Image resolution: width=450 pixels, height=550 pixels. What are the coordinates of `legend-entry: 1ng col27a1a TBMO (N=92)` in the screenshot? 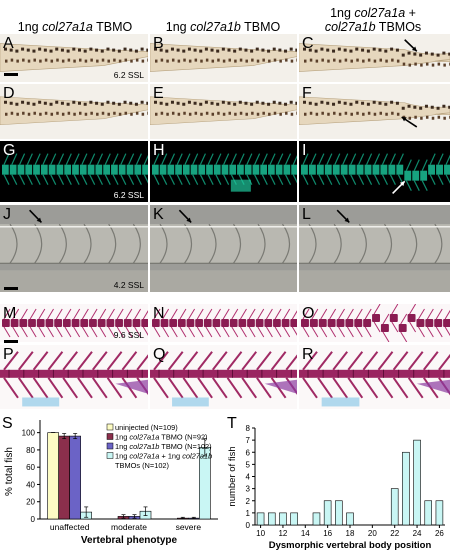 It's located at (161, 437).